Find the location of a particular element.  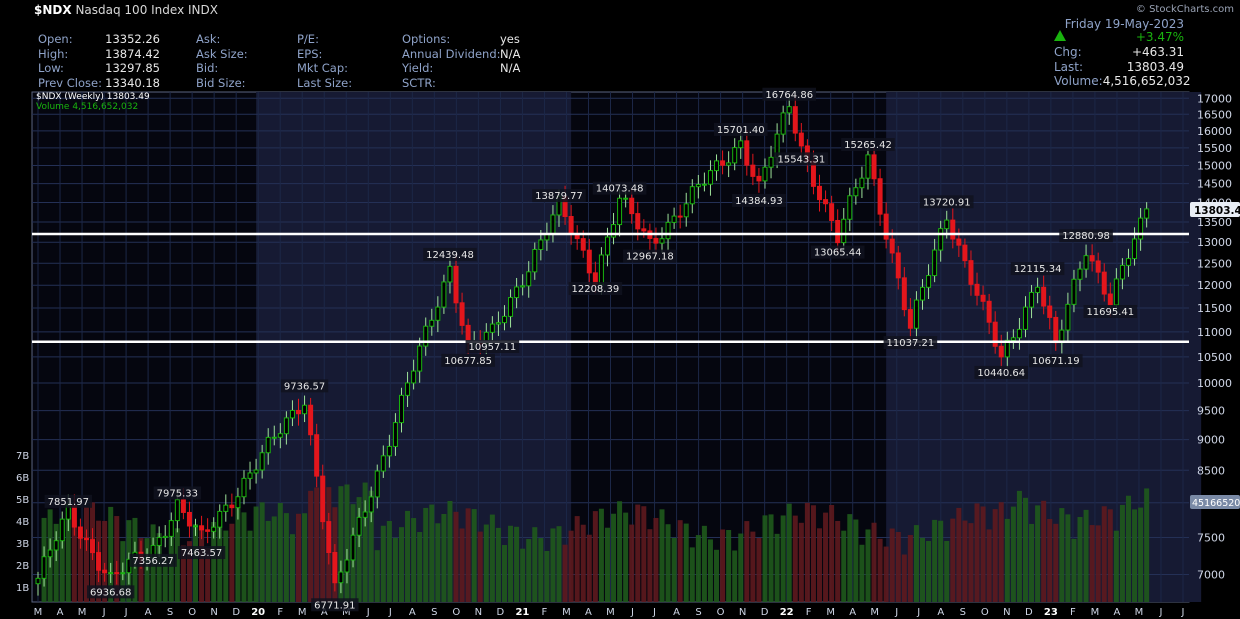

y-tick-label: 10000 is located at coordinates (1214, 383).